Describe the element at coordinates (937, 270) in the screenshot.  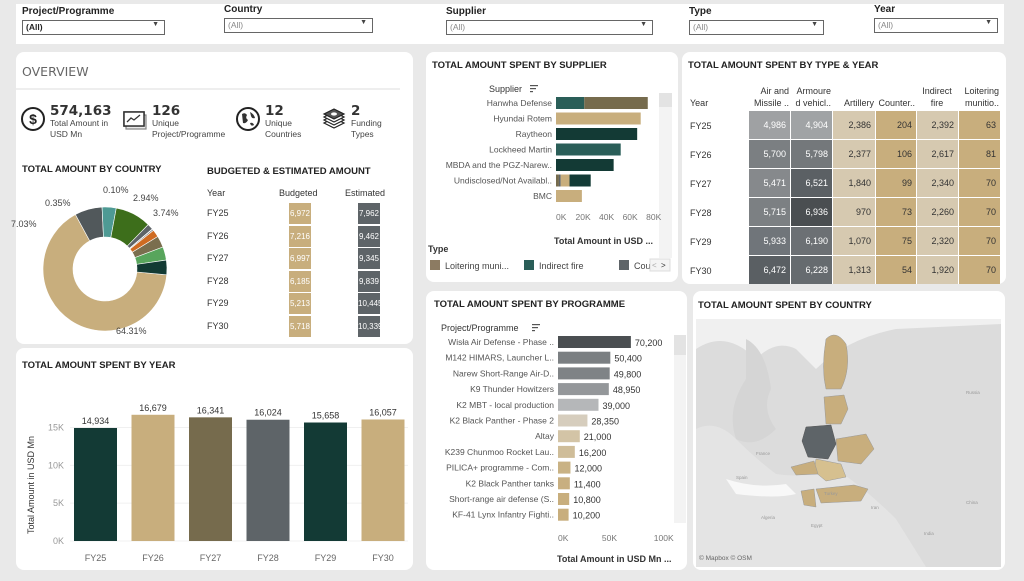
I see `heatmap-cell: 1,920` at that location.